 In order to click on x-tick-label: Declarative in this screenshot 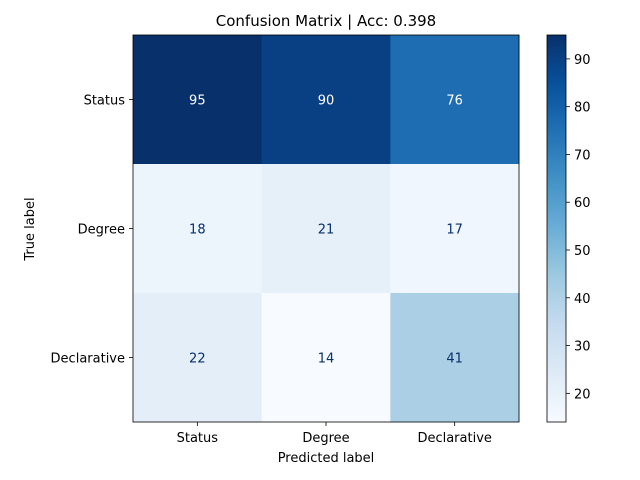, I will do `click(454, 438)`.